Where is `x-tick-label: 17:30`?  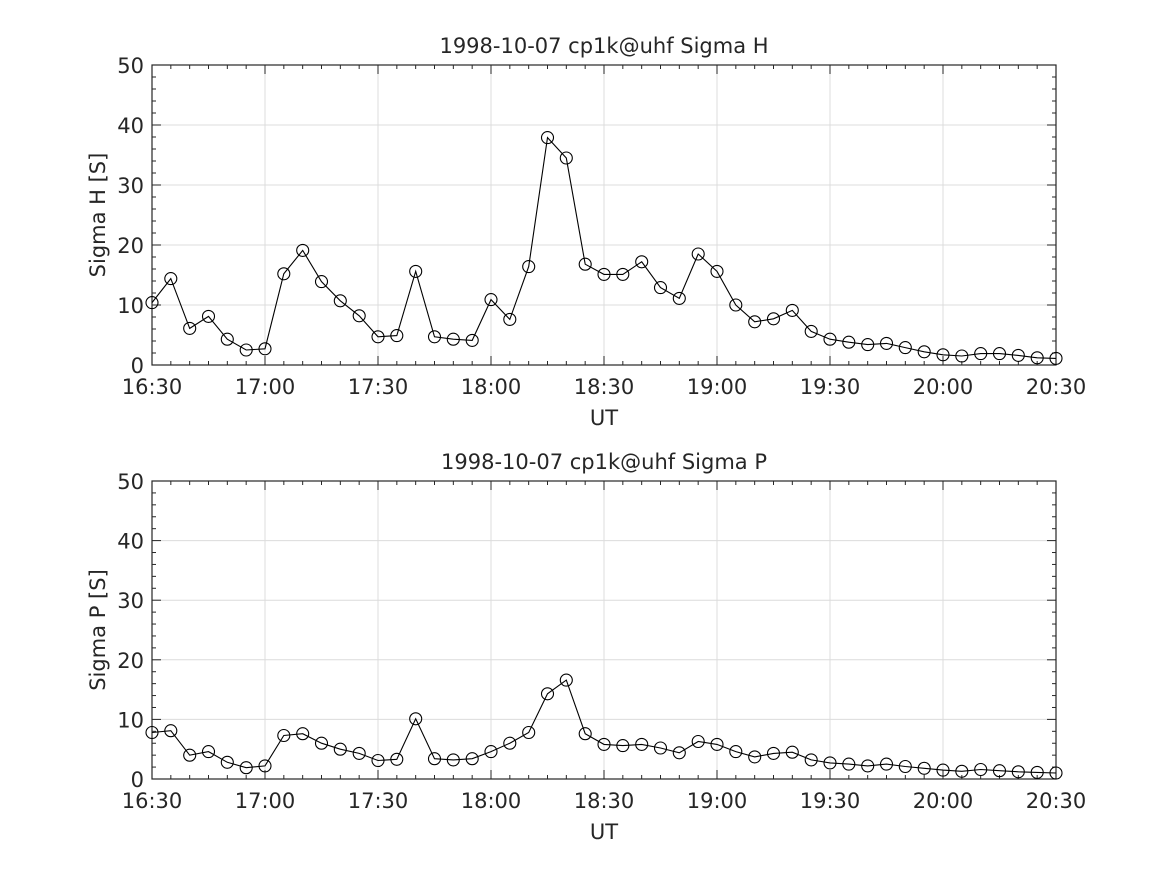
x-tick-label: 17:30 is located at coordinates (378, 801).